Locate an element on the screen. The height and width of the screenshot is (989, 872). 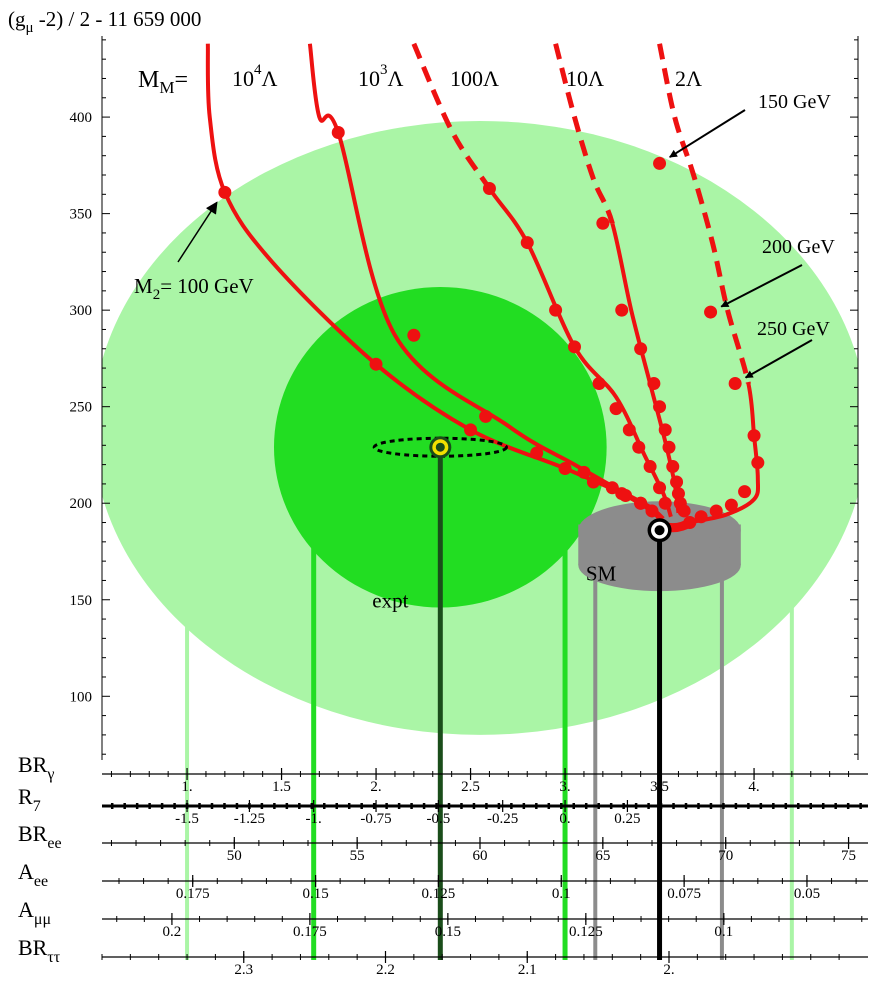
scale-tick-label: 55 is located at coordinates (357, 856).